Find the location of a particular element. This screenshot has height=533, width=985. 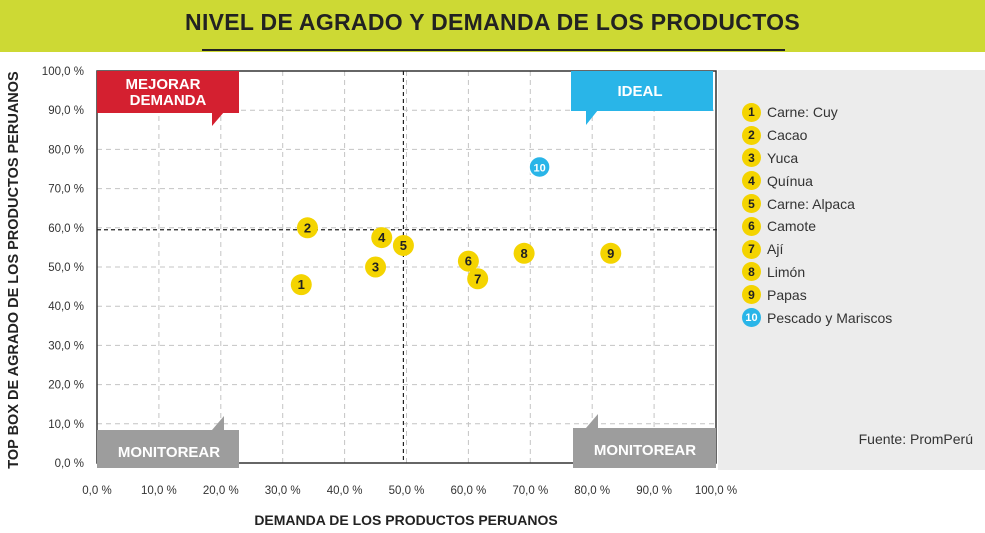

legend-item: 9 Papas is located at coordinates (817, 294).